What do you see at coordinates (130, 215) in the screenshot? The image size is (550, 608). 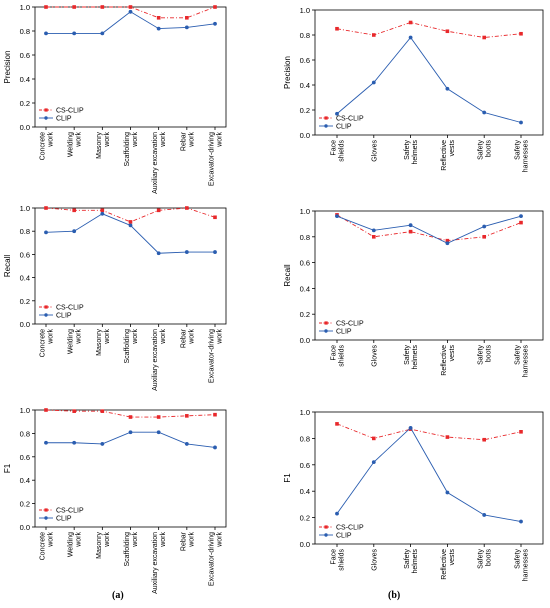 I see `cs-clip-series-line` at bounding box center [130, 215].